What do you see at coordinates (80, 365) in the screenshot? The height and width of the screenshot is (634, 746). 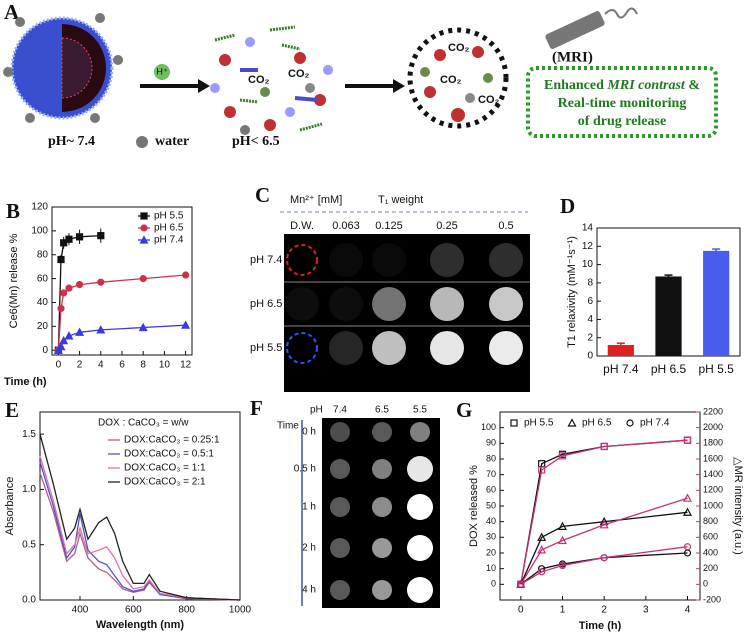 I see `x-tick-label: 2` at bounding box center [80, 365].